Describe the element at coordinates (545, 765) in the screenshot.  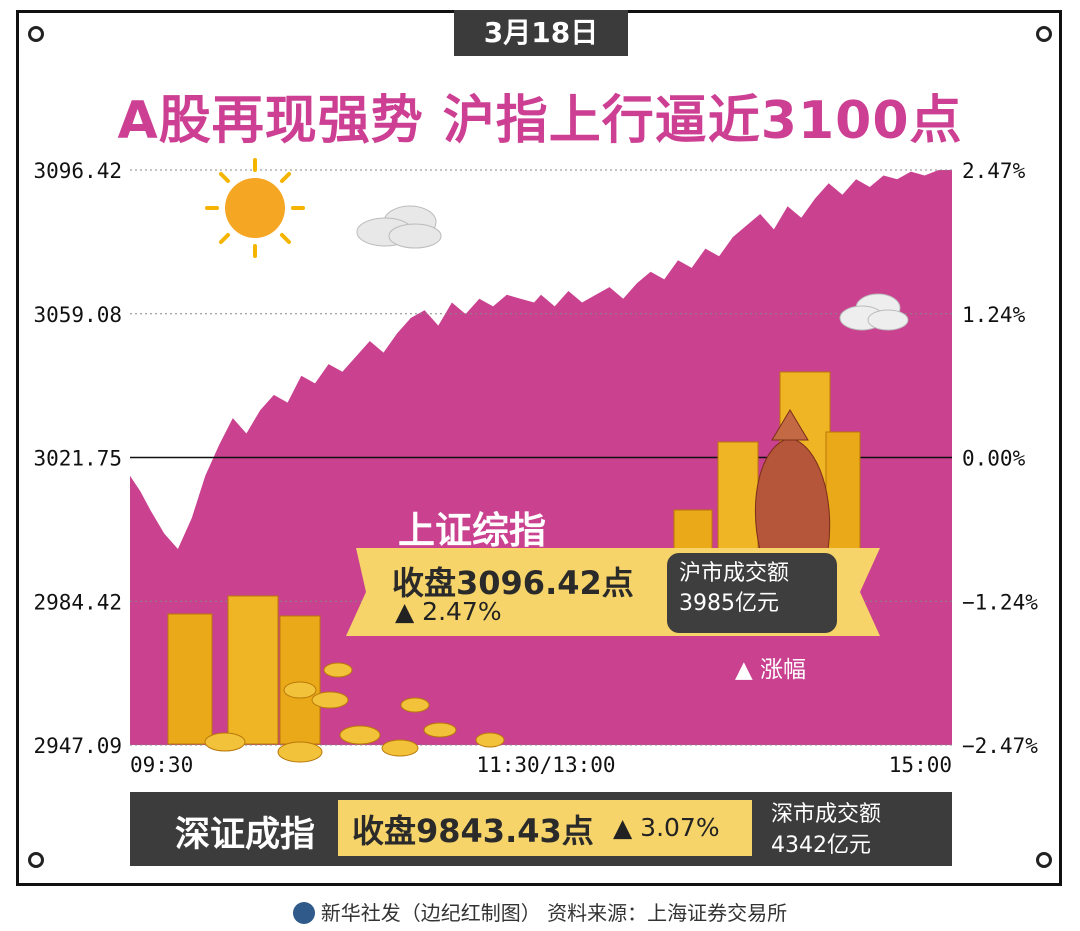
I see `x-tick: 11:30/13:00` at that location.